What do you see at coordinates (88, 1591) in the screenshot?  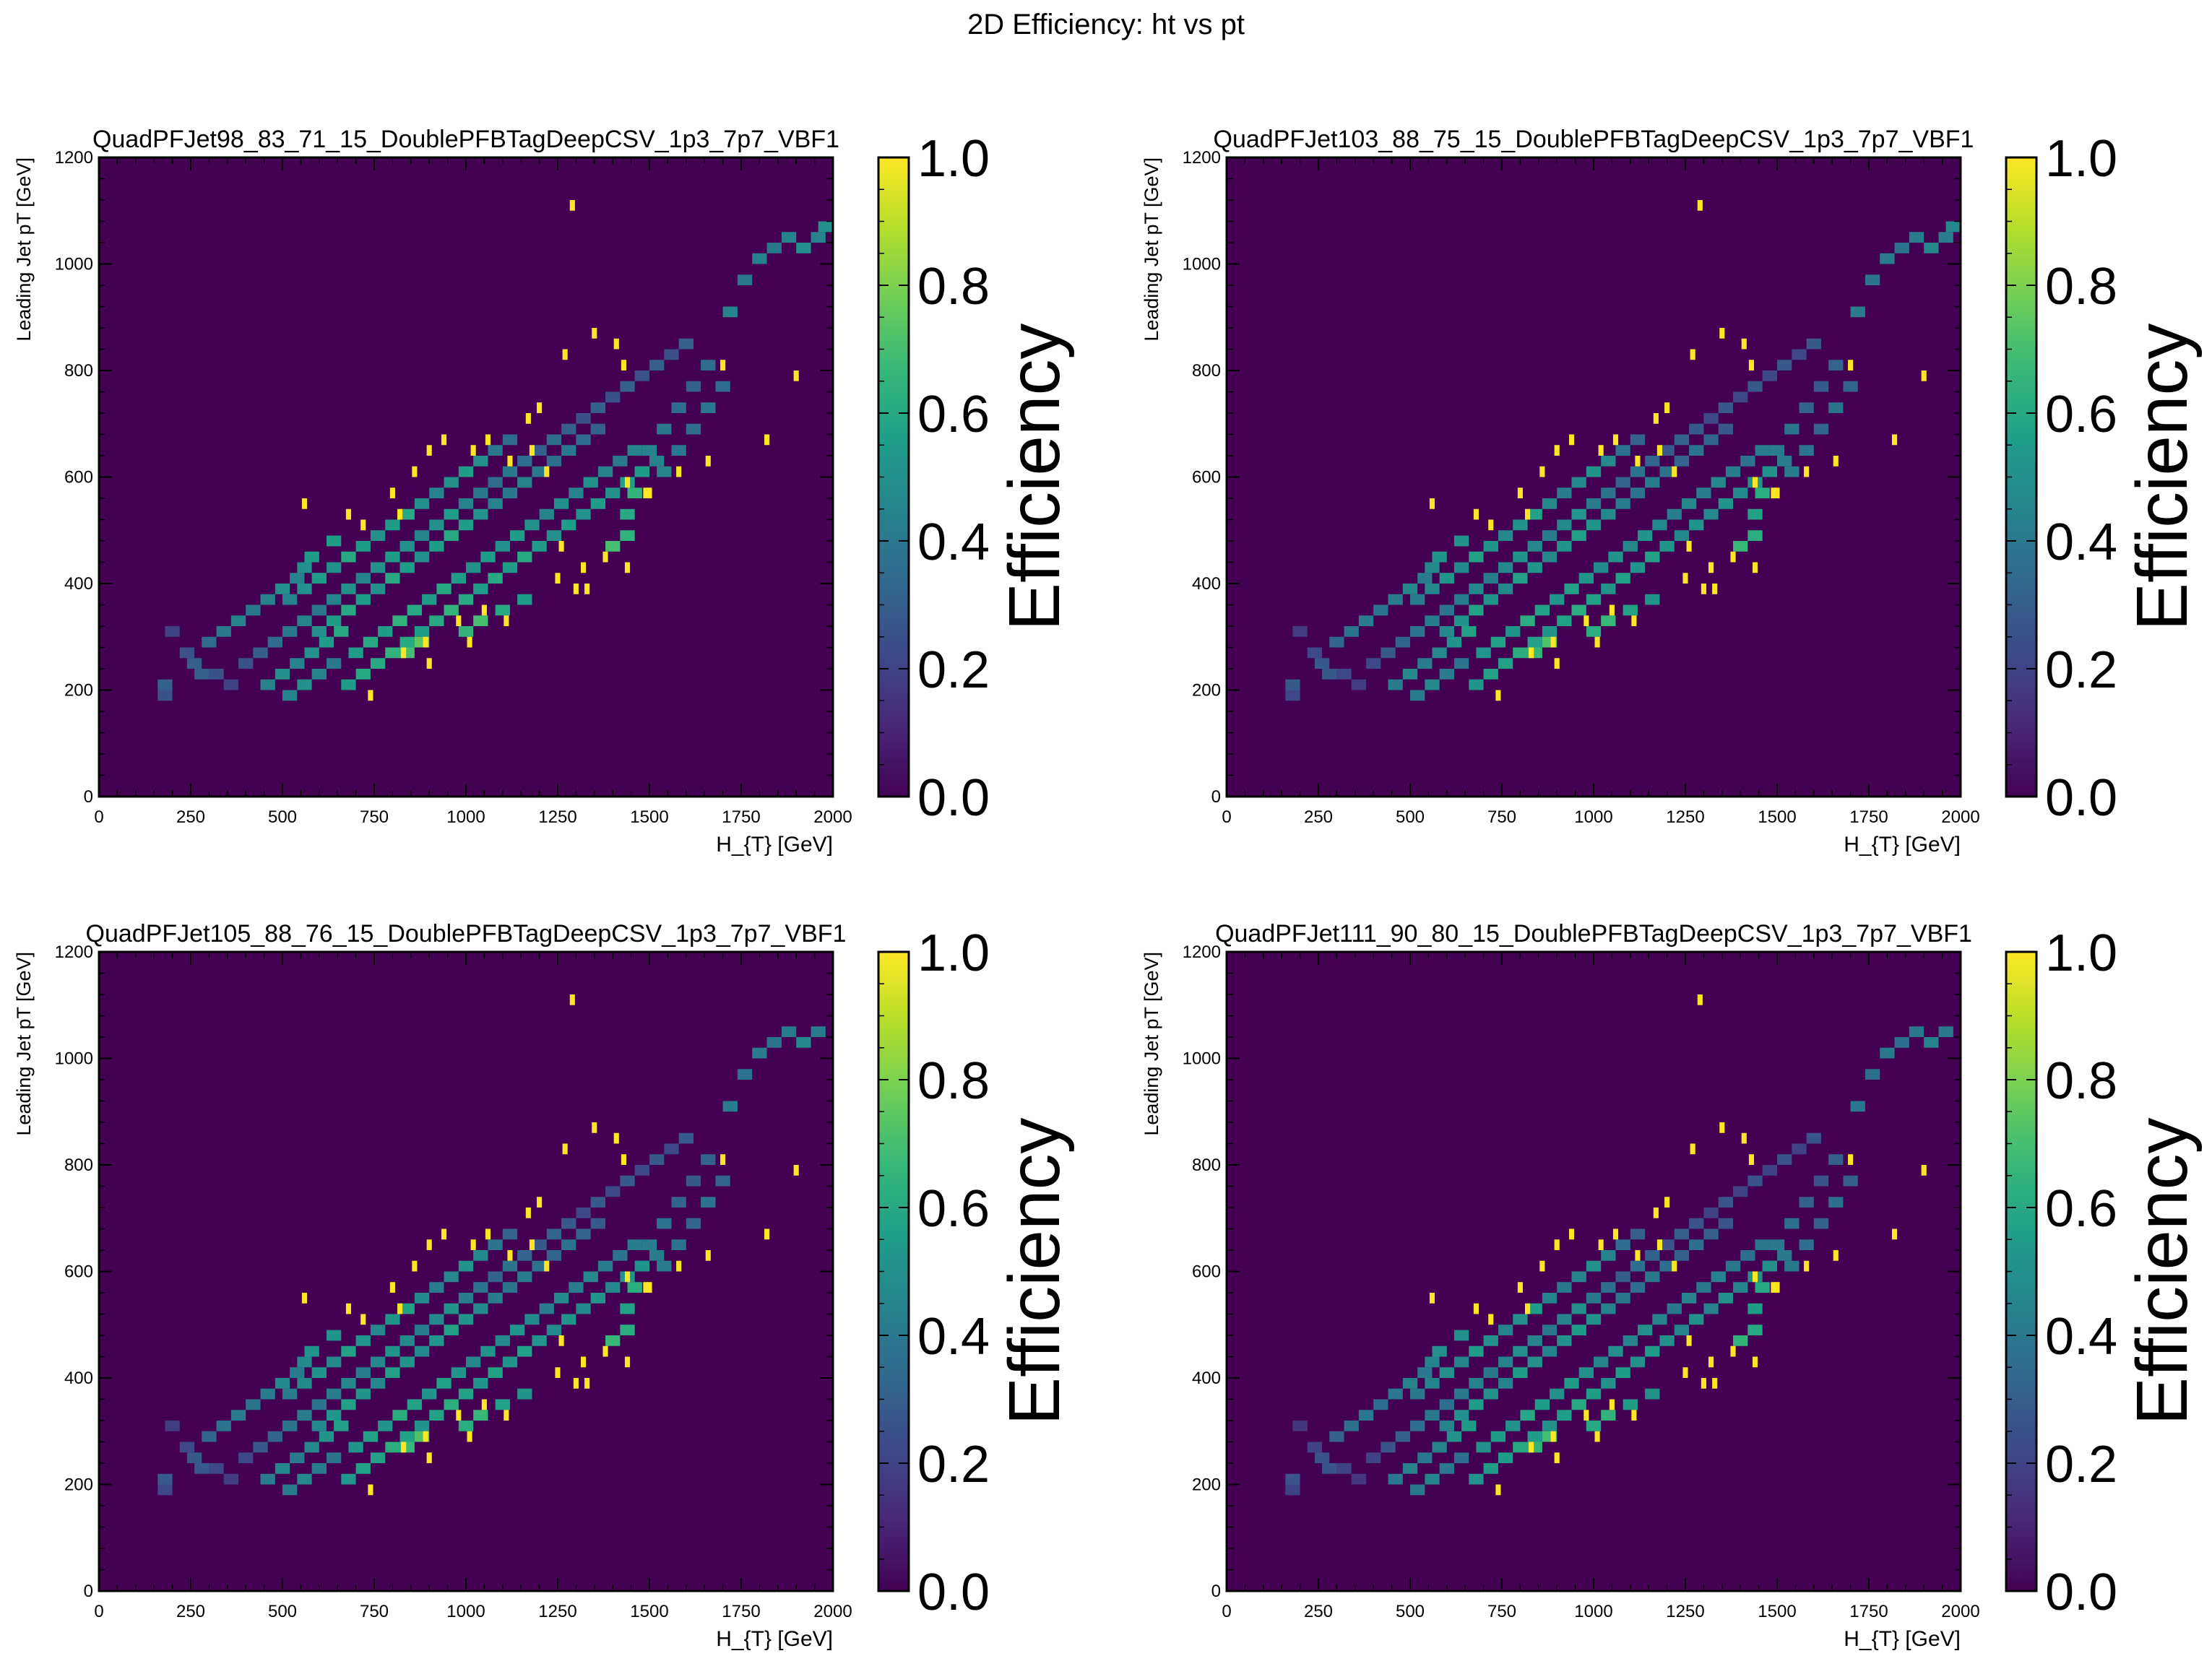 I see `y-tick-label: 0` at bounding box center [88, 1591].